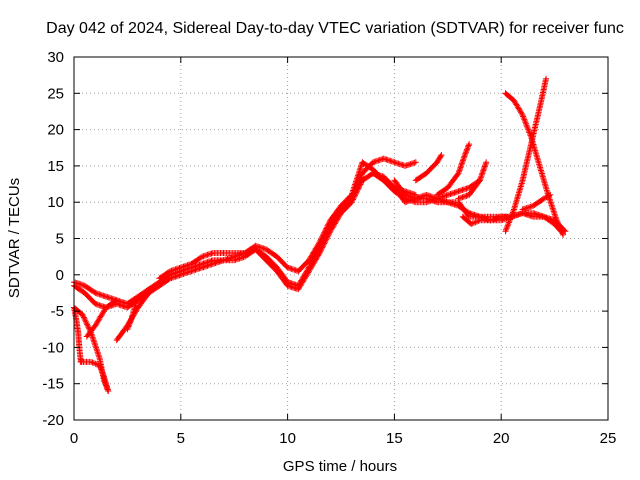 Image resolution: width=640 pixels, height=480 pixels. What do you see at coordinates (55, 130) in the screenshot?
I see `y-tick-label: 20` at bounding box center [55, 130].